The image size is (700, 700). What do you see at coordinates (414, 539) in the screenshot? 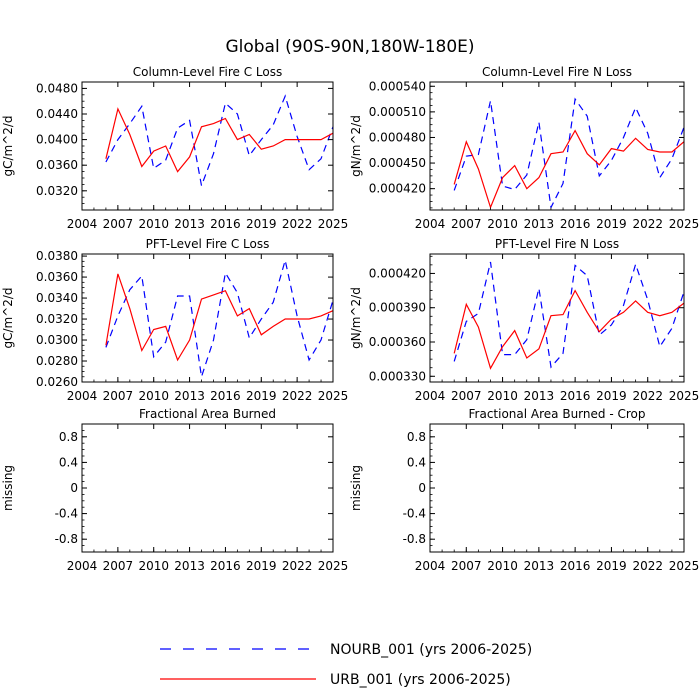
I see `y-tick-label: -0.8` at bounding box center [414, 539].